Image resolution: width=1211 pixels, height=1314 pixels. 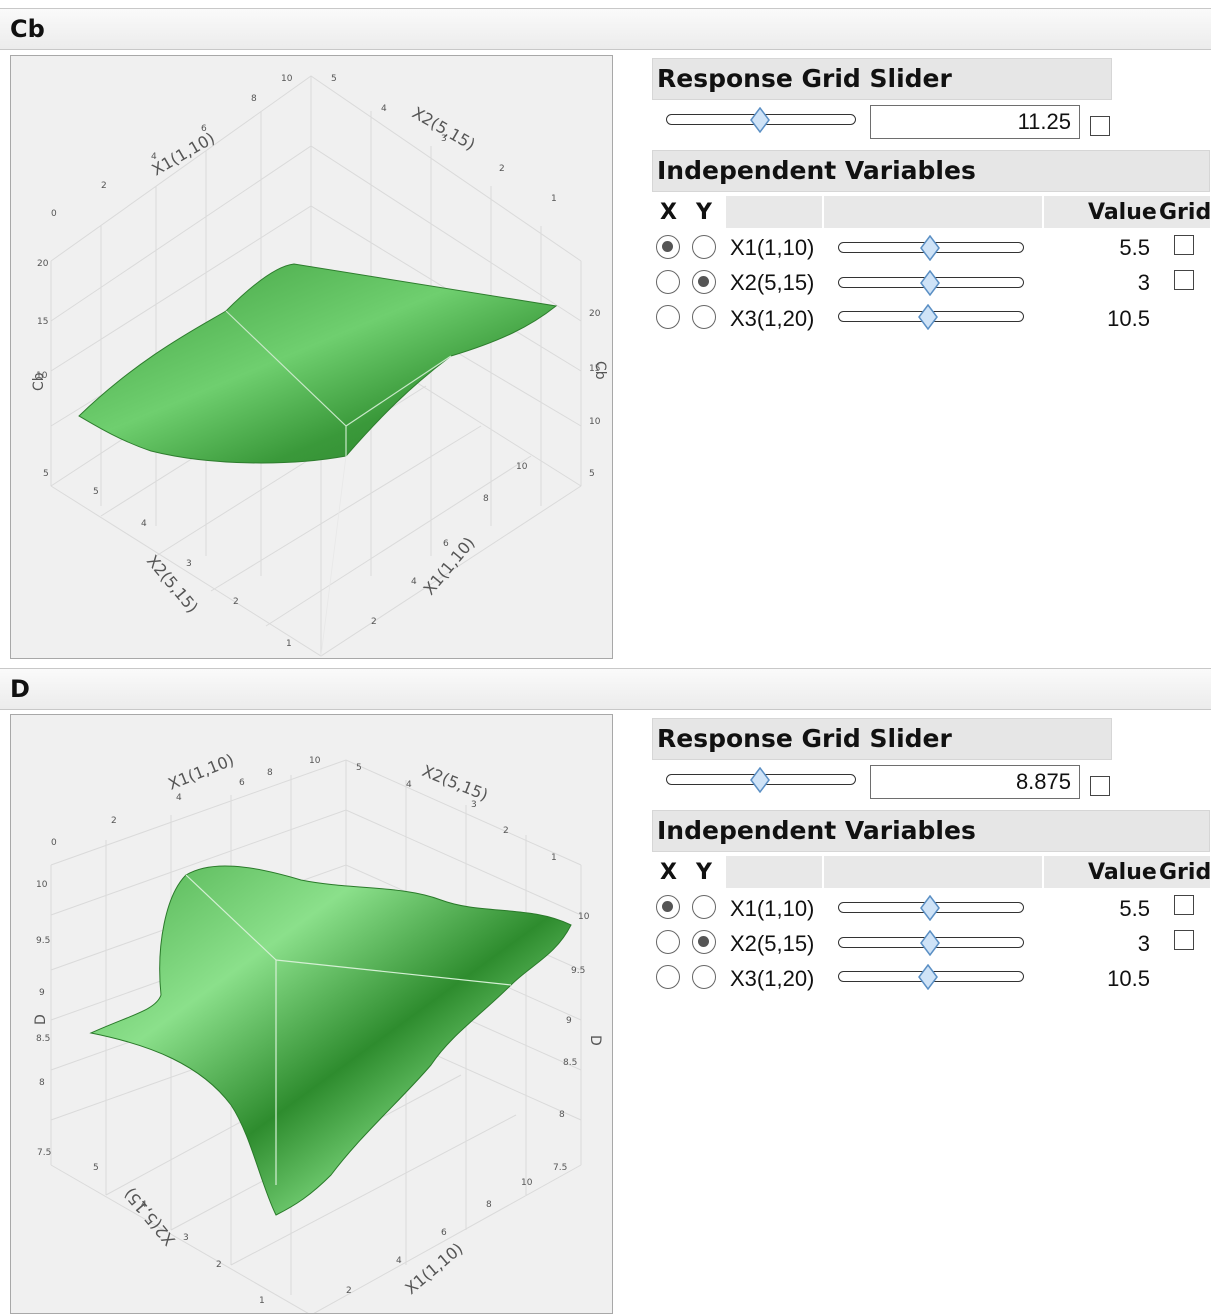 I want to click on z-axis-label-right: Cb, so click(x=600, y=370).